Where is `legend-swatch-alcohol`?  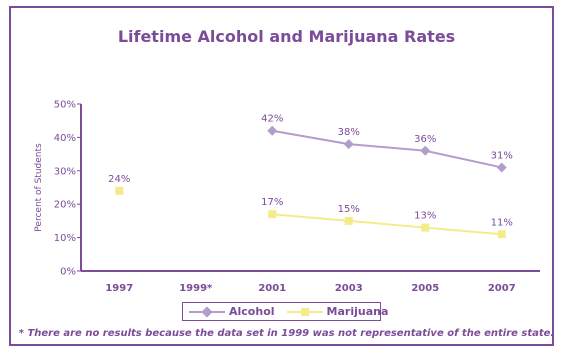 legend-swatch-alcohol is located at coordinates (207, 311).